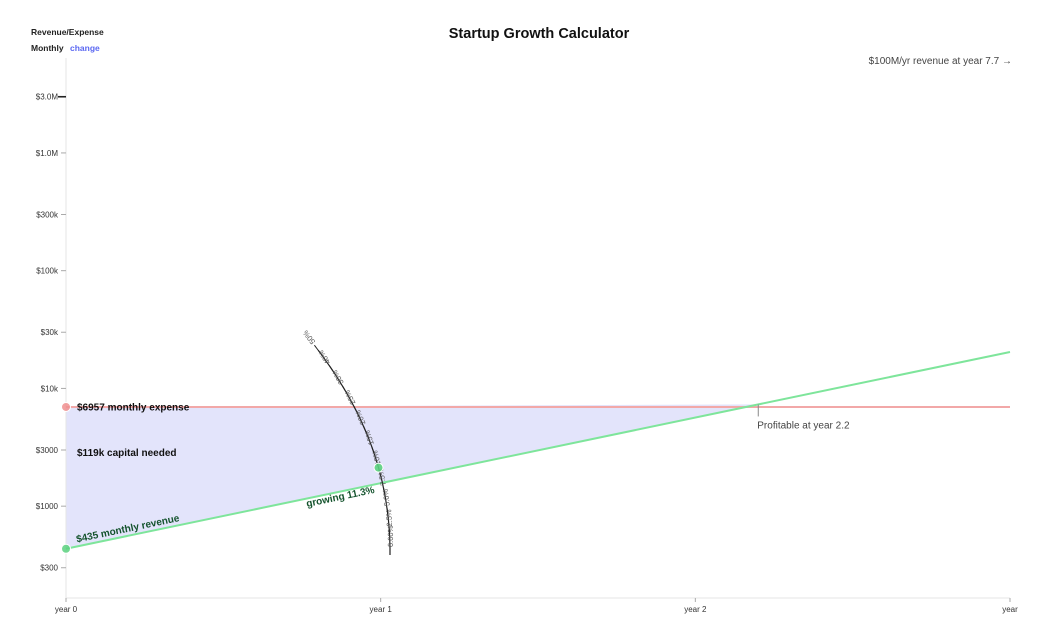 Image resolution: width=1040 pixels, height=635 pixels. I want to click on y-tick-label: $300, so click(49, 568).